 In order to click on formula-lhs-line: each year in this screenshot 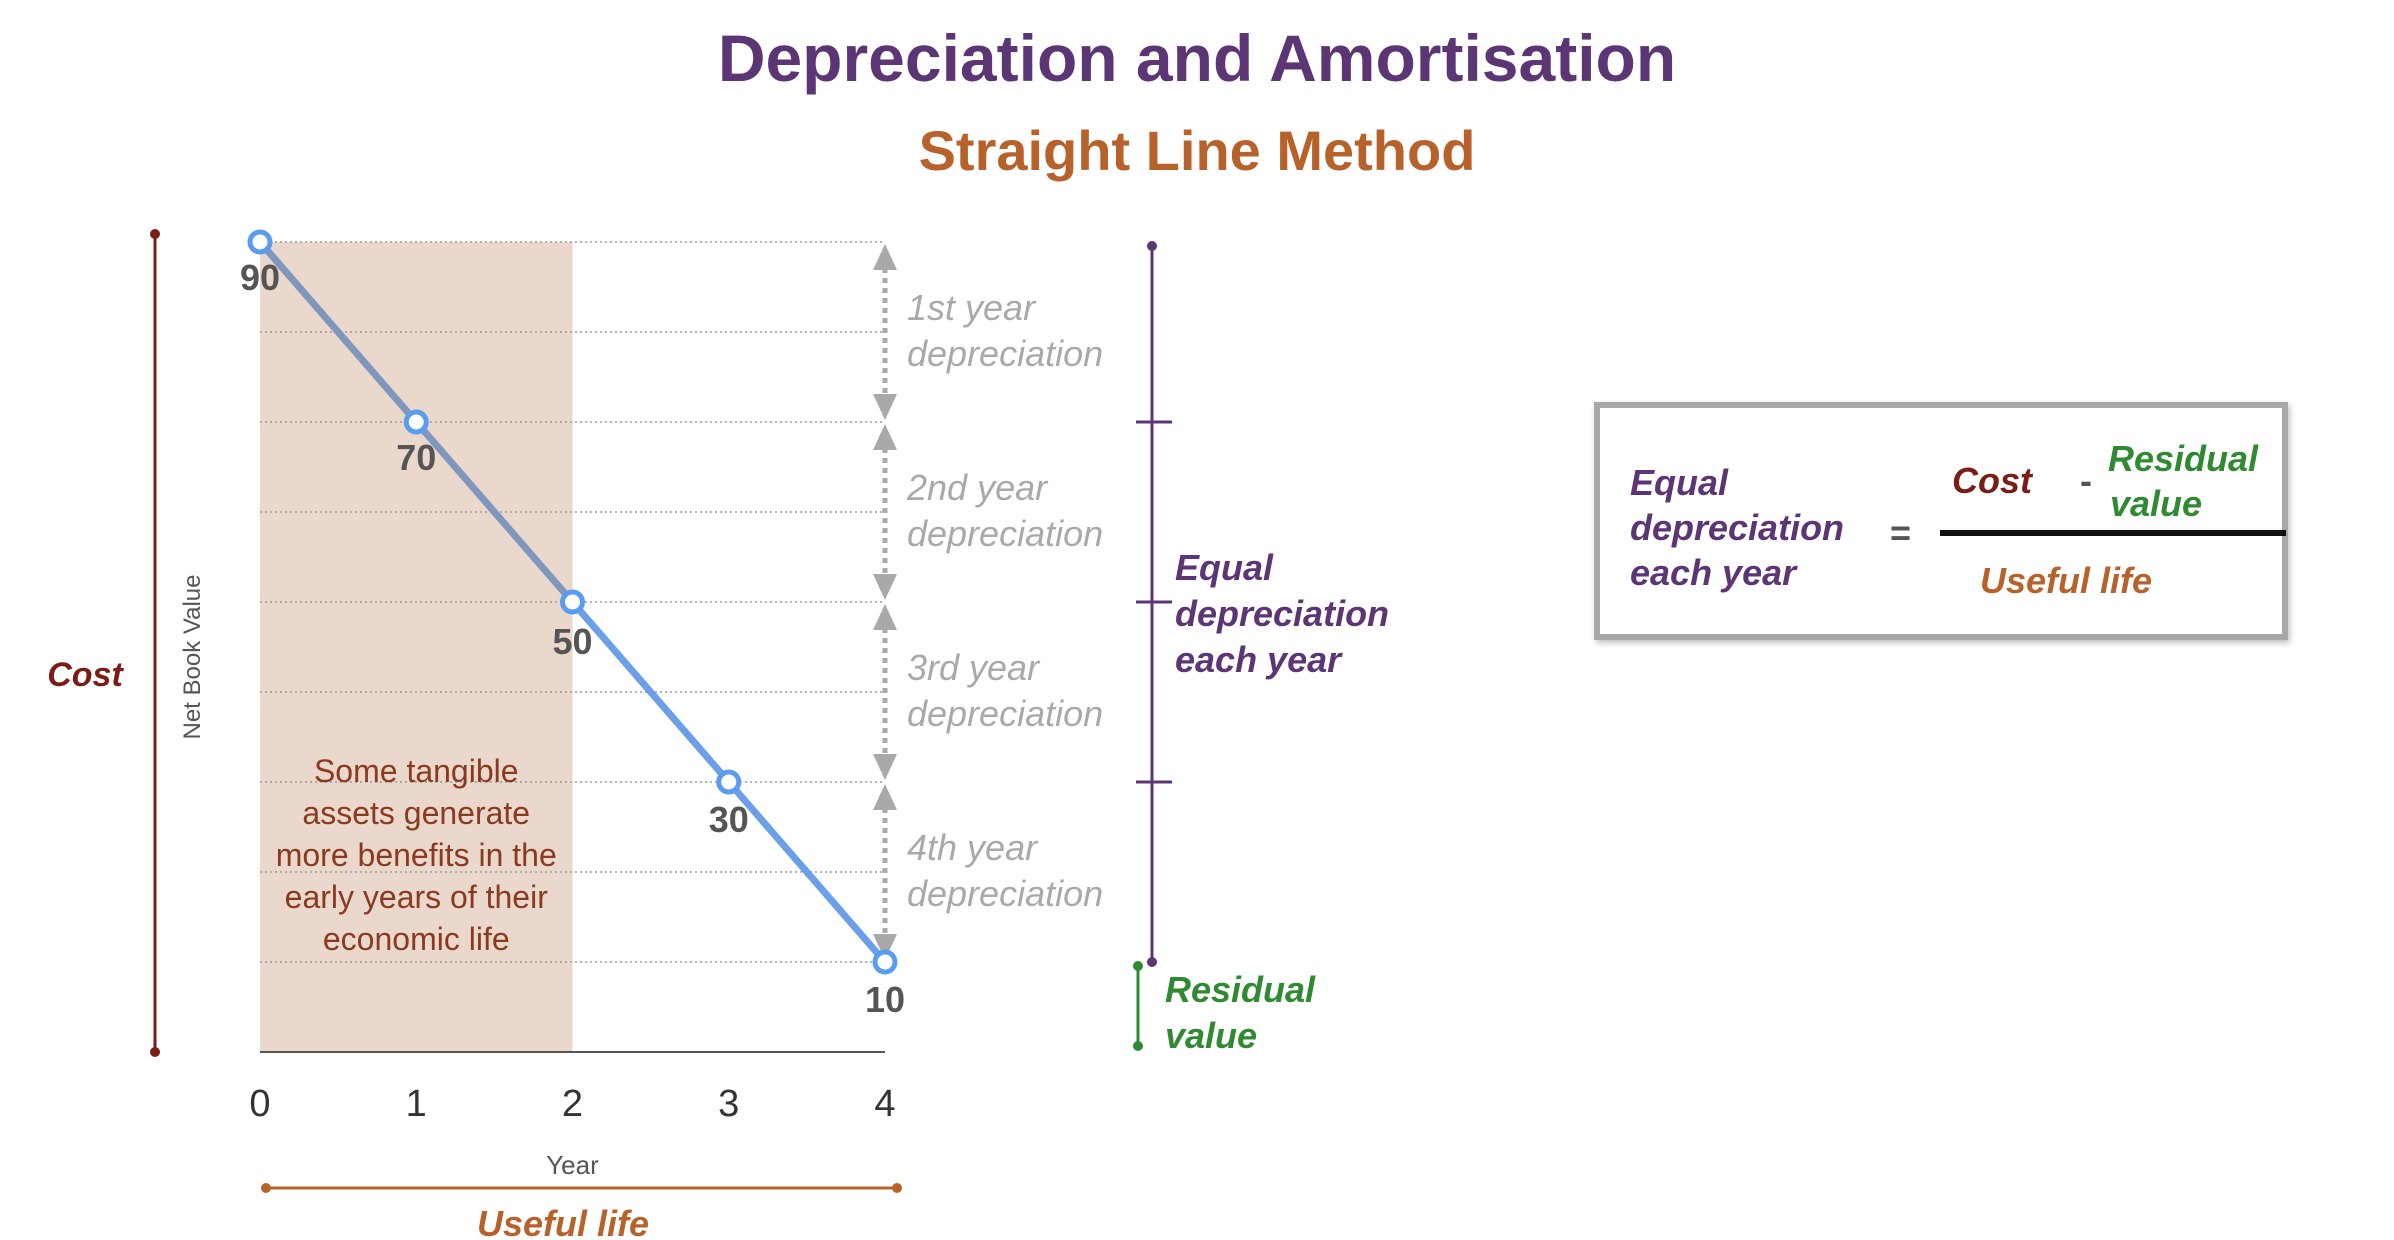, I will do `click(1713, 572)`.